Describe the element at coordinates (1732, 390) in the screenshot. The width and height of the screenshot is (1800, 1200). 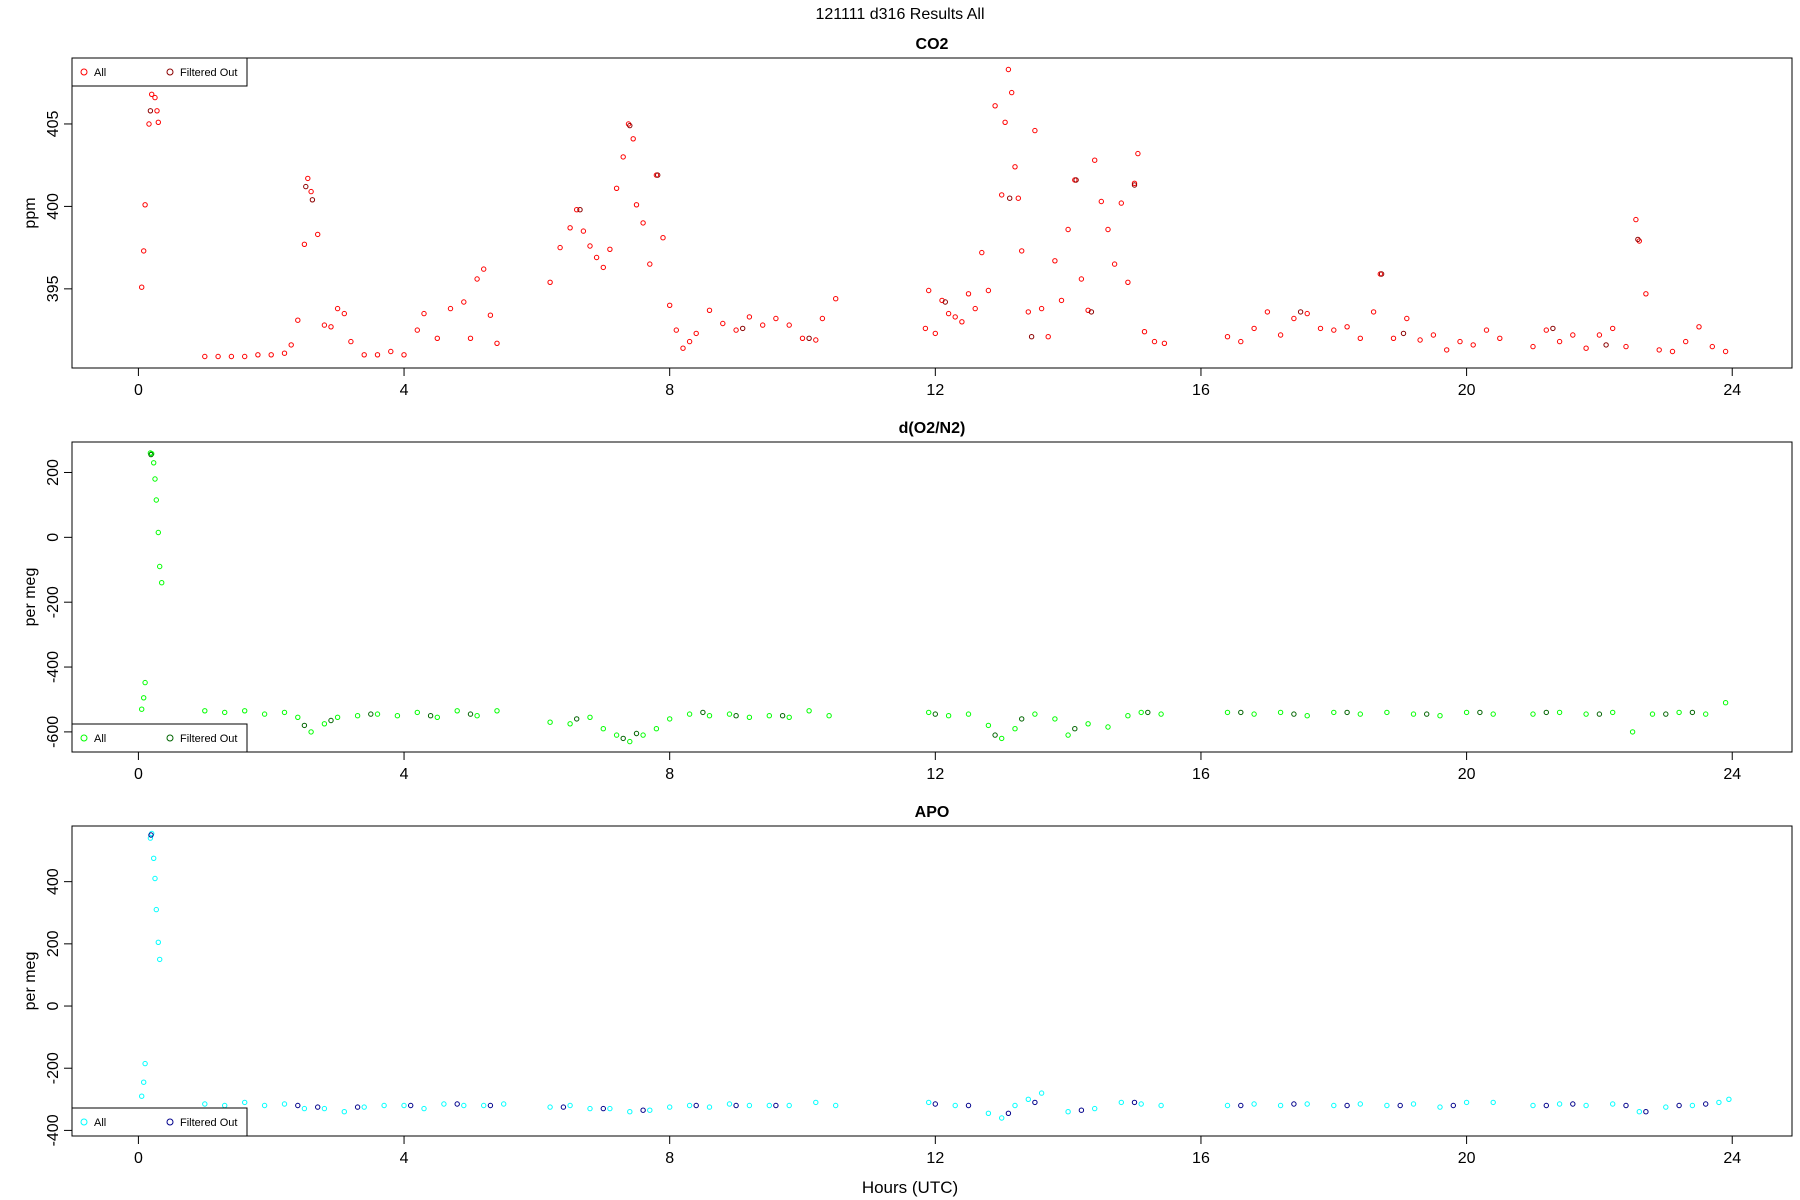
I see `x-tick-label: 24` at that location.